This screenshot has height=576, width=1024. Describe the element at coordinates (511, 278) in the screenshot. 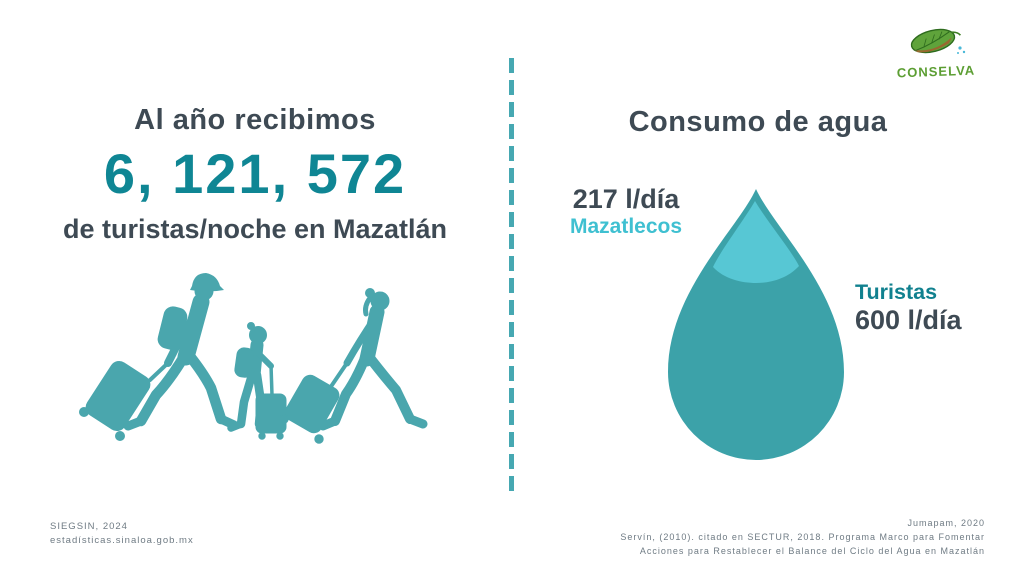

I see `dashed-divider` at that location.